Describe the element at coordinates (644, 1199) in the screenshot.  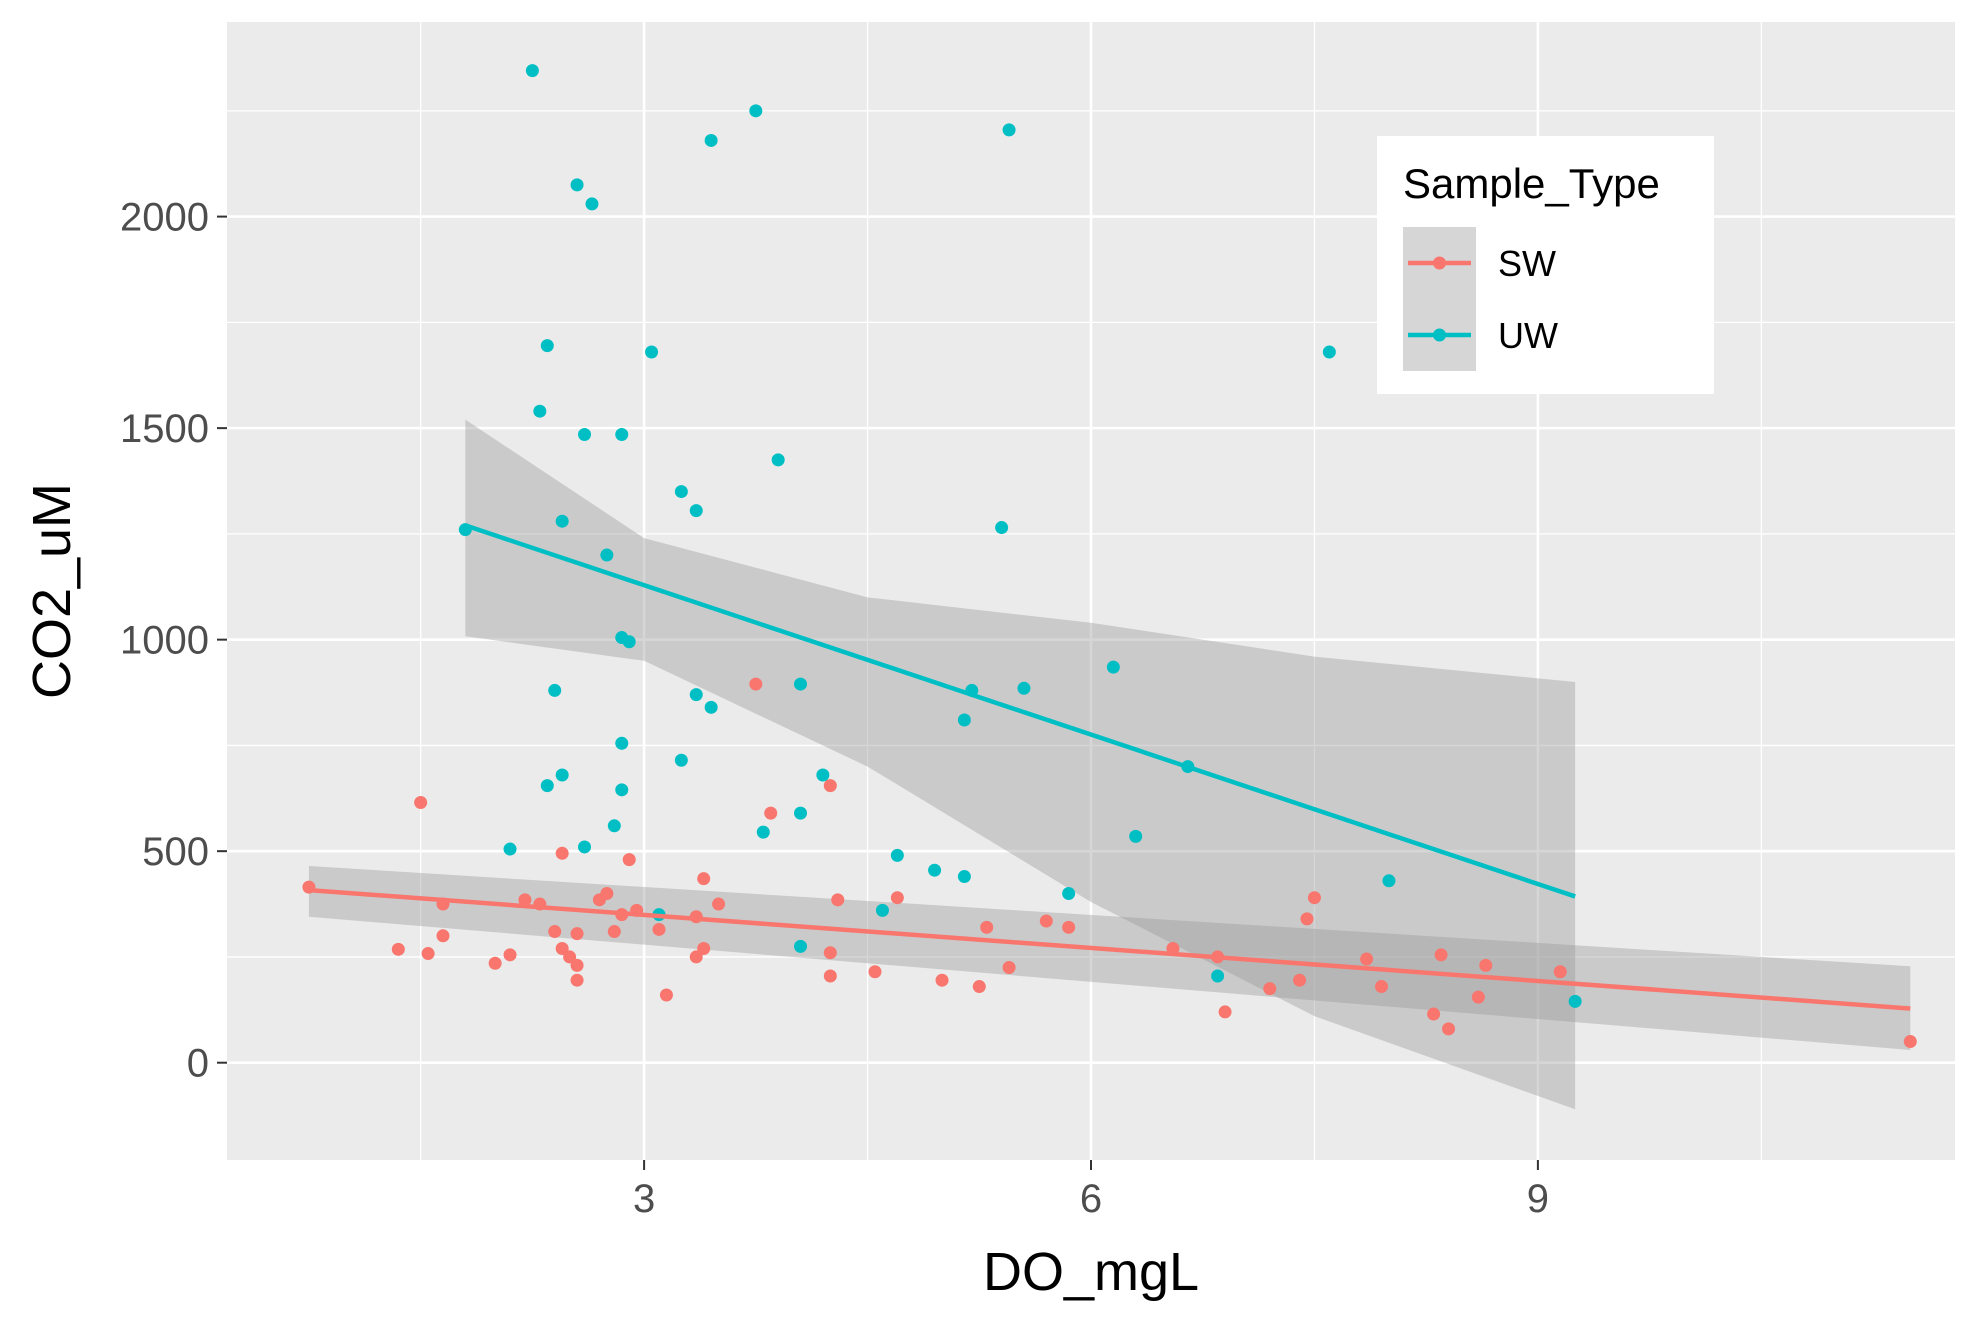
I see `x-tick-label: 3` at that location.